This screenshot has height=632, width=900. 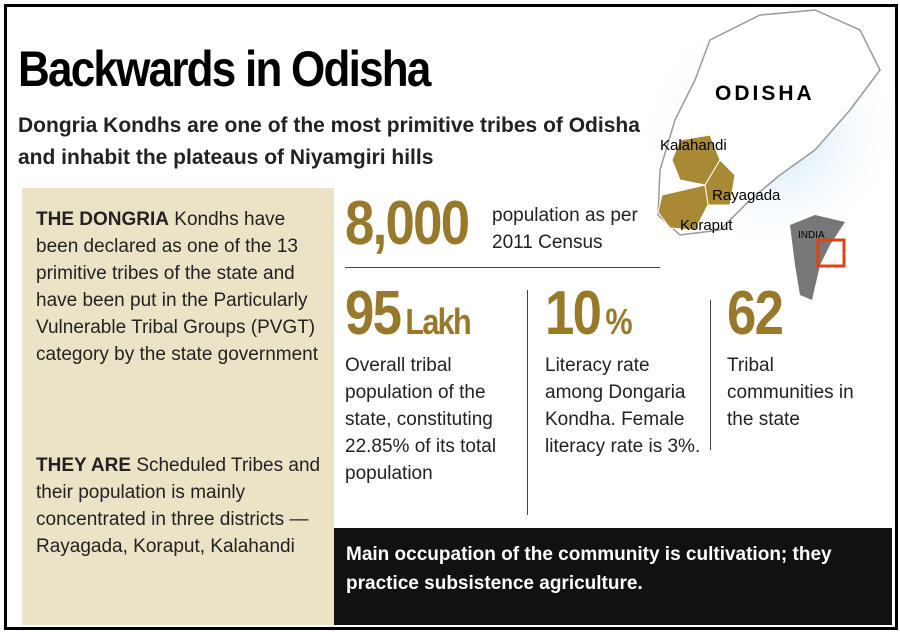 I want to click on stat-value: 10%, so click(x=589, y=313).